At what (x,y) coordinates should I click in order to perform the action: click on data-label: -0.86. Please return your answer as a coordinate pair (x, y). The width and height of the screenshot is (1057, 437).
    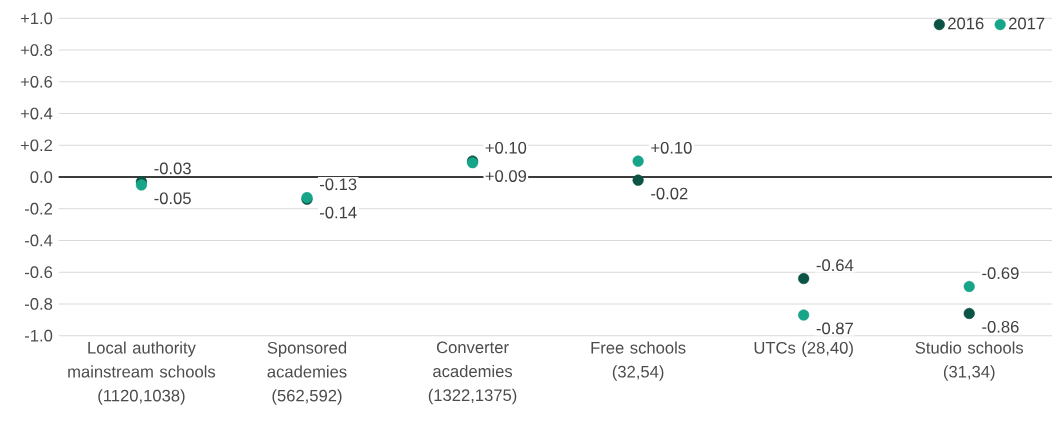
    Looking at the image, I should click on (1000, 326).